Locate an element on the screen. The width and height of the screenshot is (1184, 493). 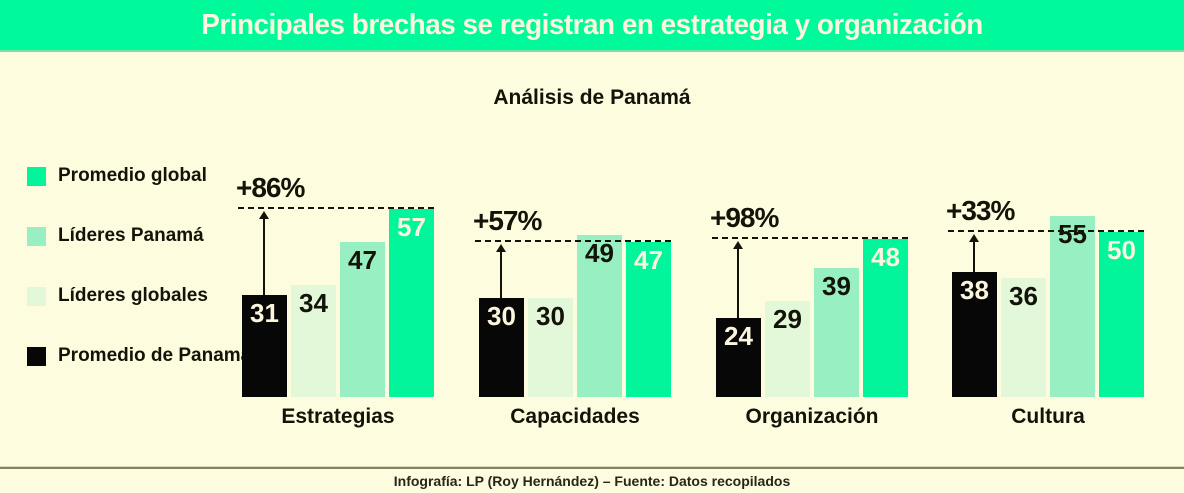
bar-value-label: 31 is located at coordinates (264, 312).